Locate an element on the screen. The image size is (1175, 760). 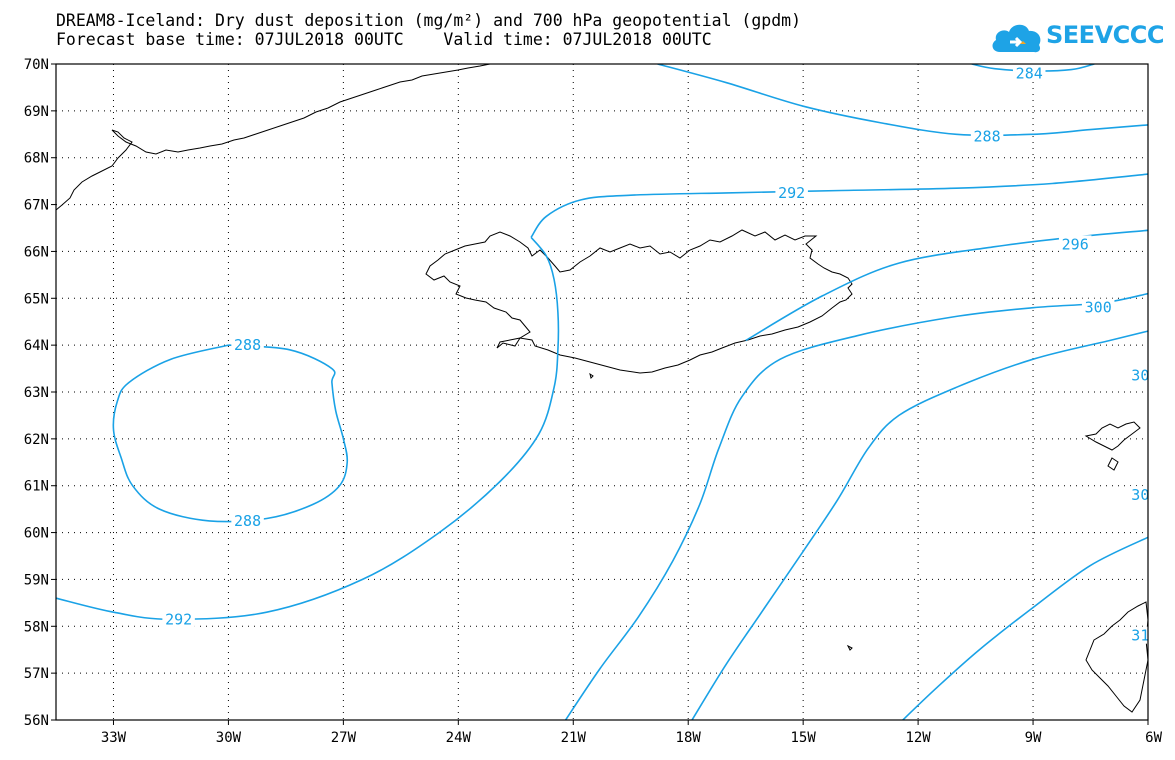
greenland-coastline is located at coordinates (274, 137).